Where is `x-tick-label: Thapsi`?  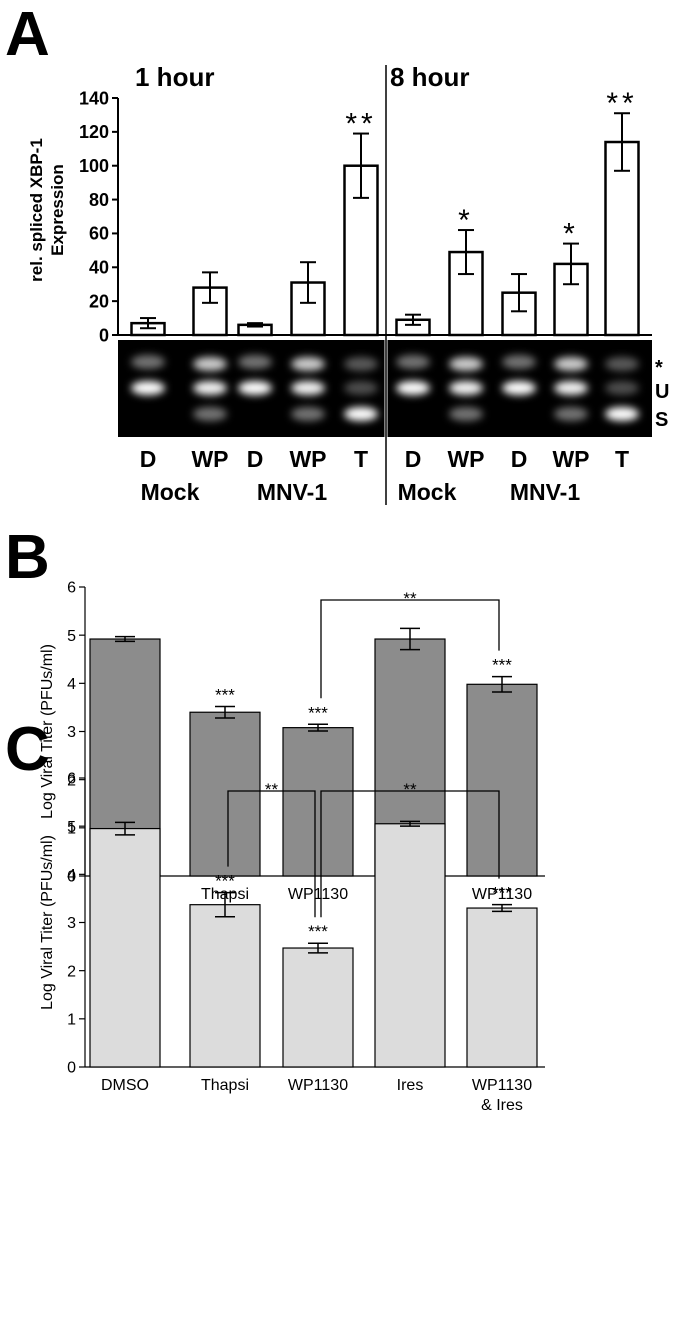
x-tick-label: Thapsi is located at coordinates (225, 1085).